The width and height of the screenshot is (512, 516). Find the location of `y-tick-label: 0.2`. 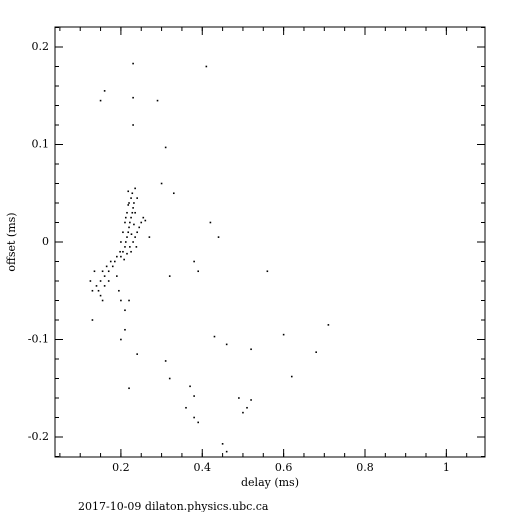

y-tick-label: 0.2 is located at coordinates (41, 46).